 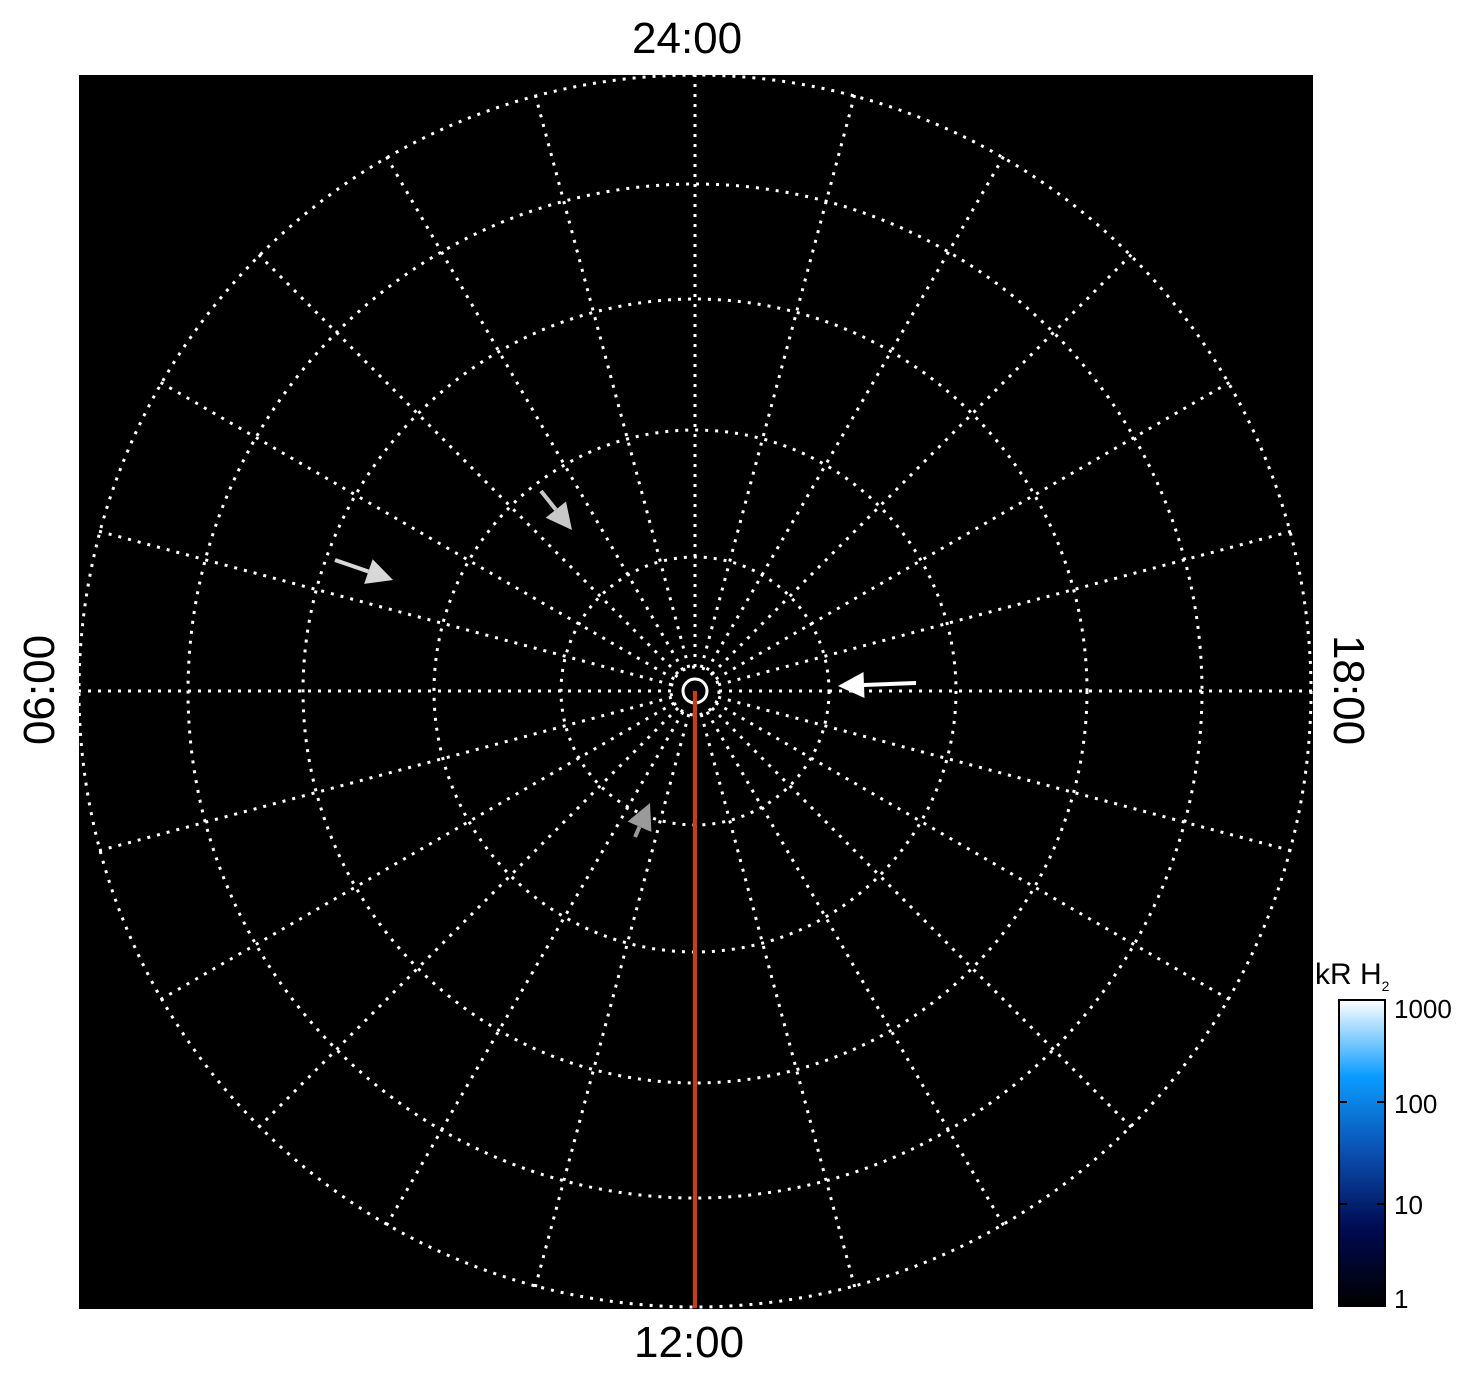 I want to click on label-06h: 06:00, so click(x=39, y=690).